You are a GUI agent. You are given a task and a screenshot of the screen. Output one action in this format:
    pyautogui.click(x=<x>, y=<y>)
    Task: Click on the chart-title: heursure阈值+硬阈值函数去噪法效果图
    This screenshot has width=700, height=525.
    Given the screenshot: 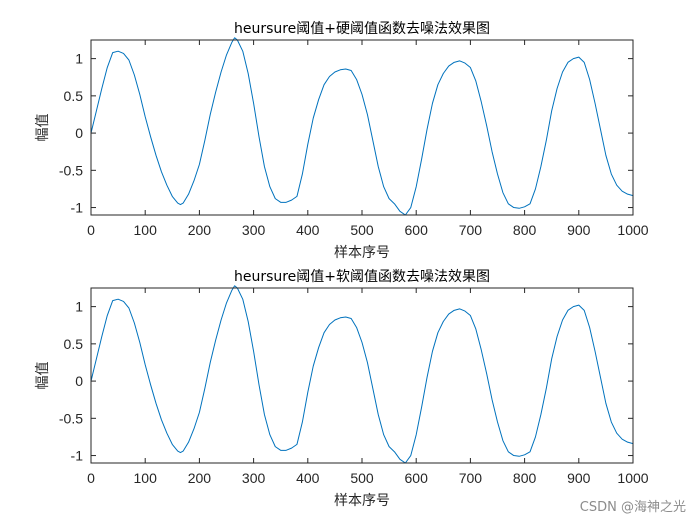 What is the action you would take?
    pyautogui.click(x=362, y=29)
    